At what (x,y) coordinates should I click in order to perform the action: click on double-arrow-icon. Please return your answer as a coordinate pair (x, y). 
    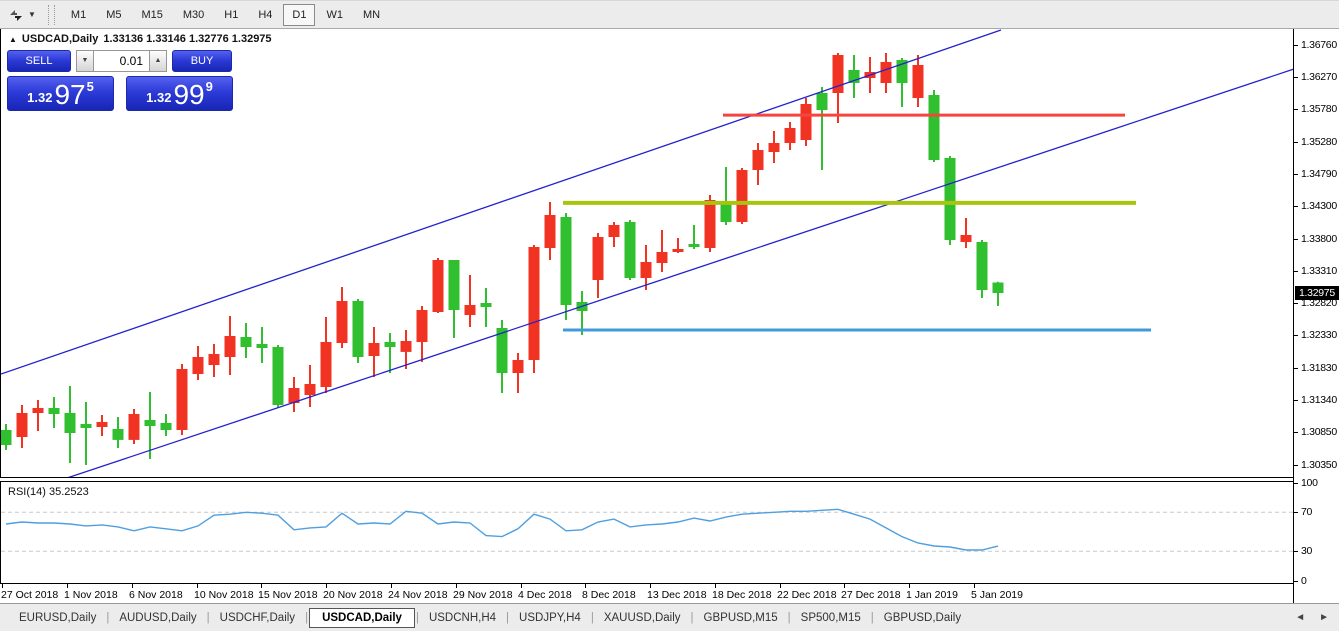
    Looking at the image, I should click on (16, 15).